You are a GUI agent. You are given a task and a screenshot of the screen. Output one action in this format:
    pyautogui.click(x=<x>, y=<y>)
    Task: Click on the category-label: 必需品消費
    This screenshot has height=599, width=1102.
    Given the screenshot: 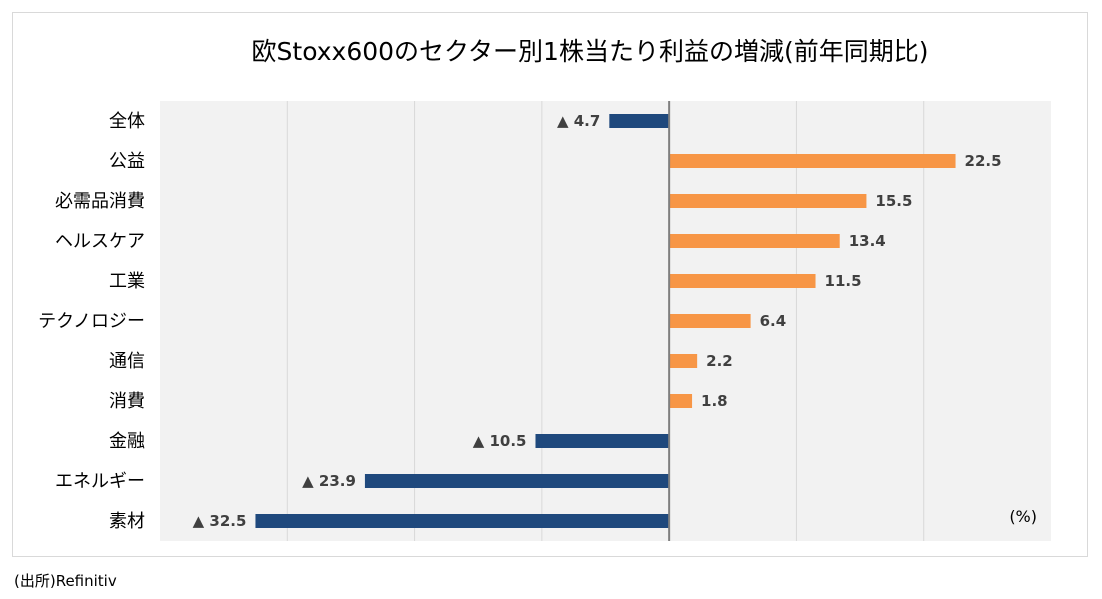 What is the action you would take?
    pyautogui.click(x=100, y=201)
    